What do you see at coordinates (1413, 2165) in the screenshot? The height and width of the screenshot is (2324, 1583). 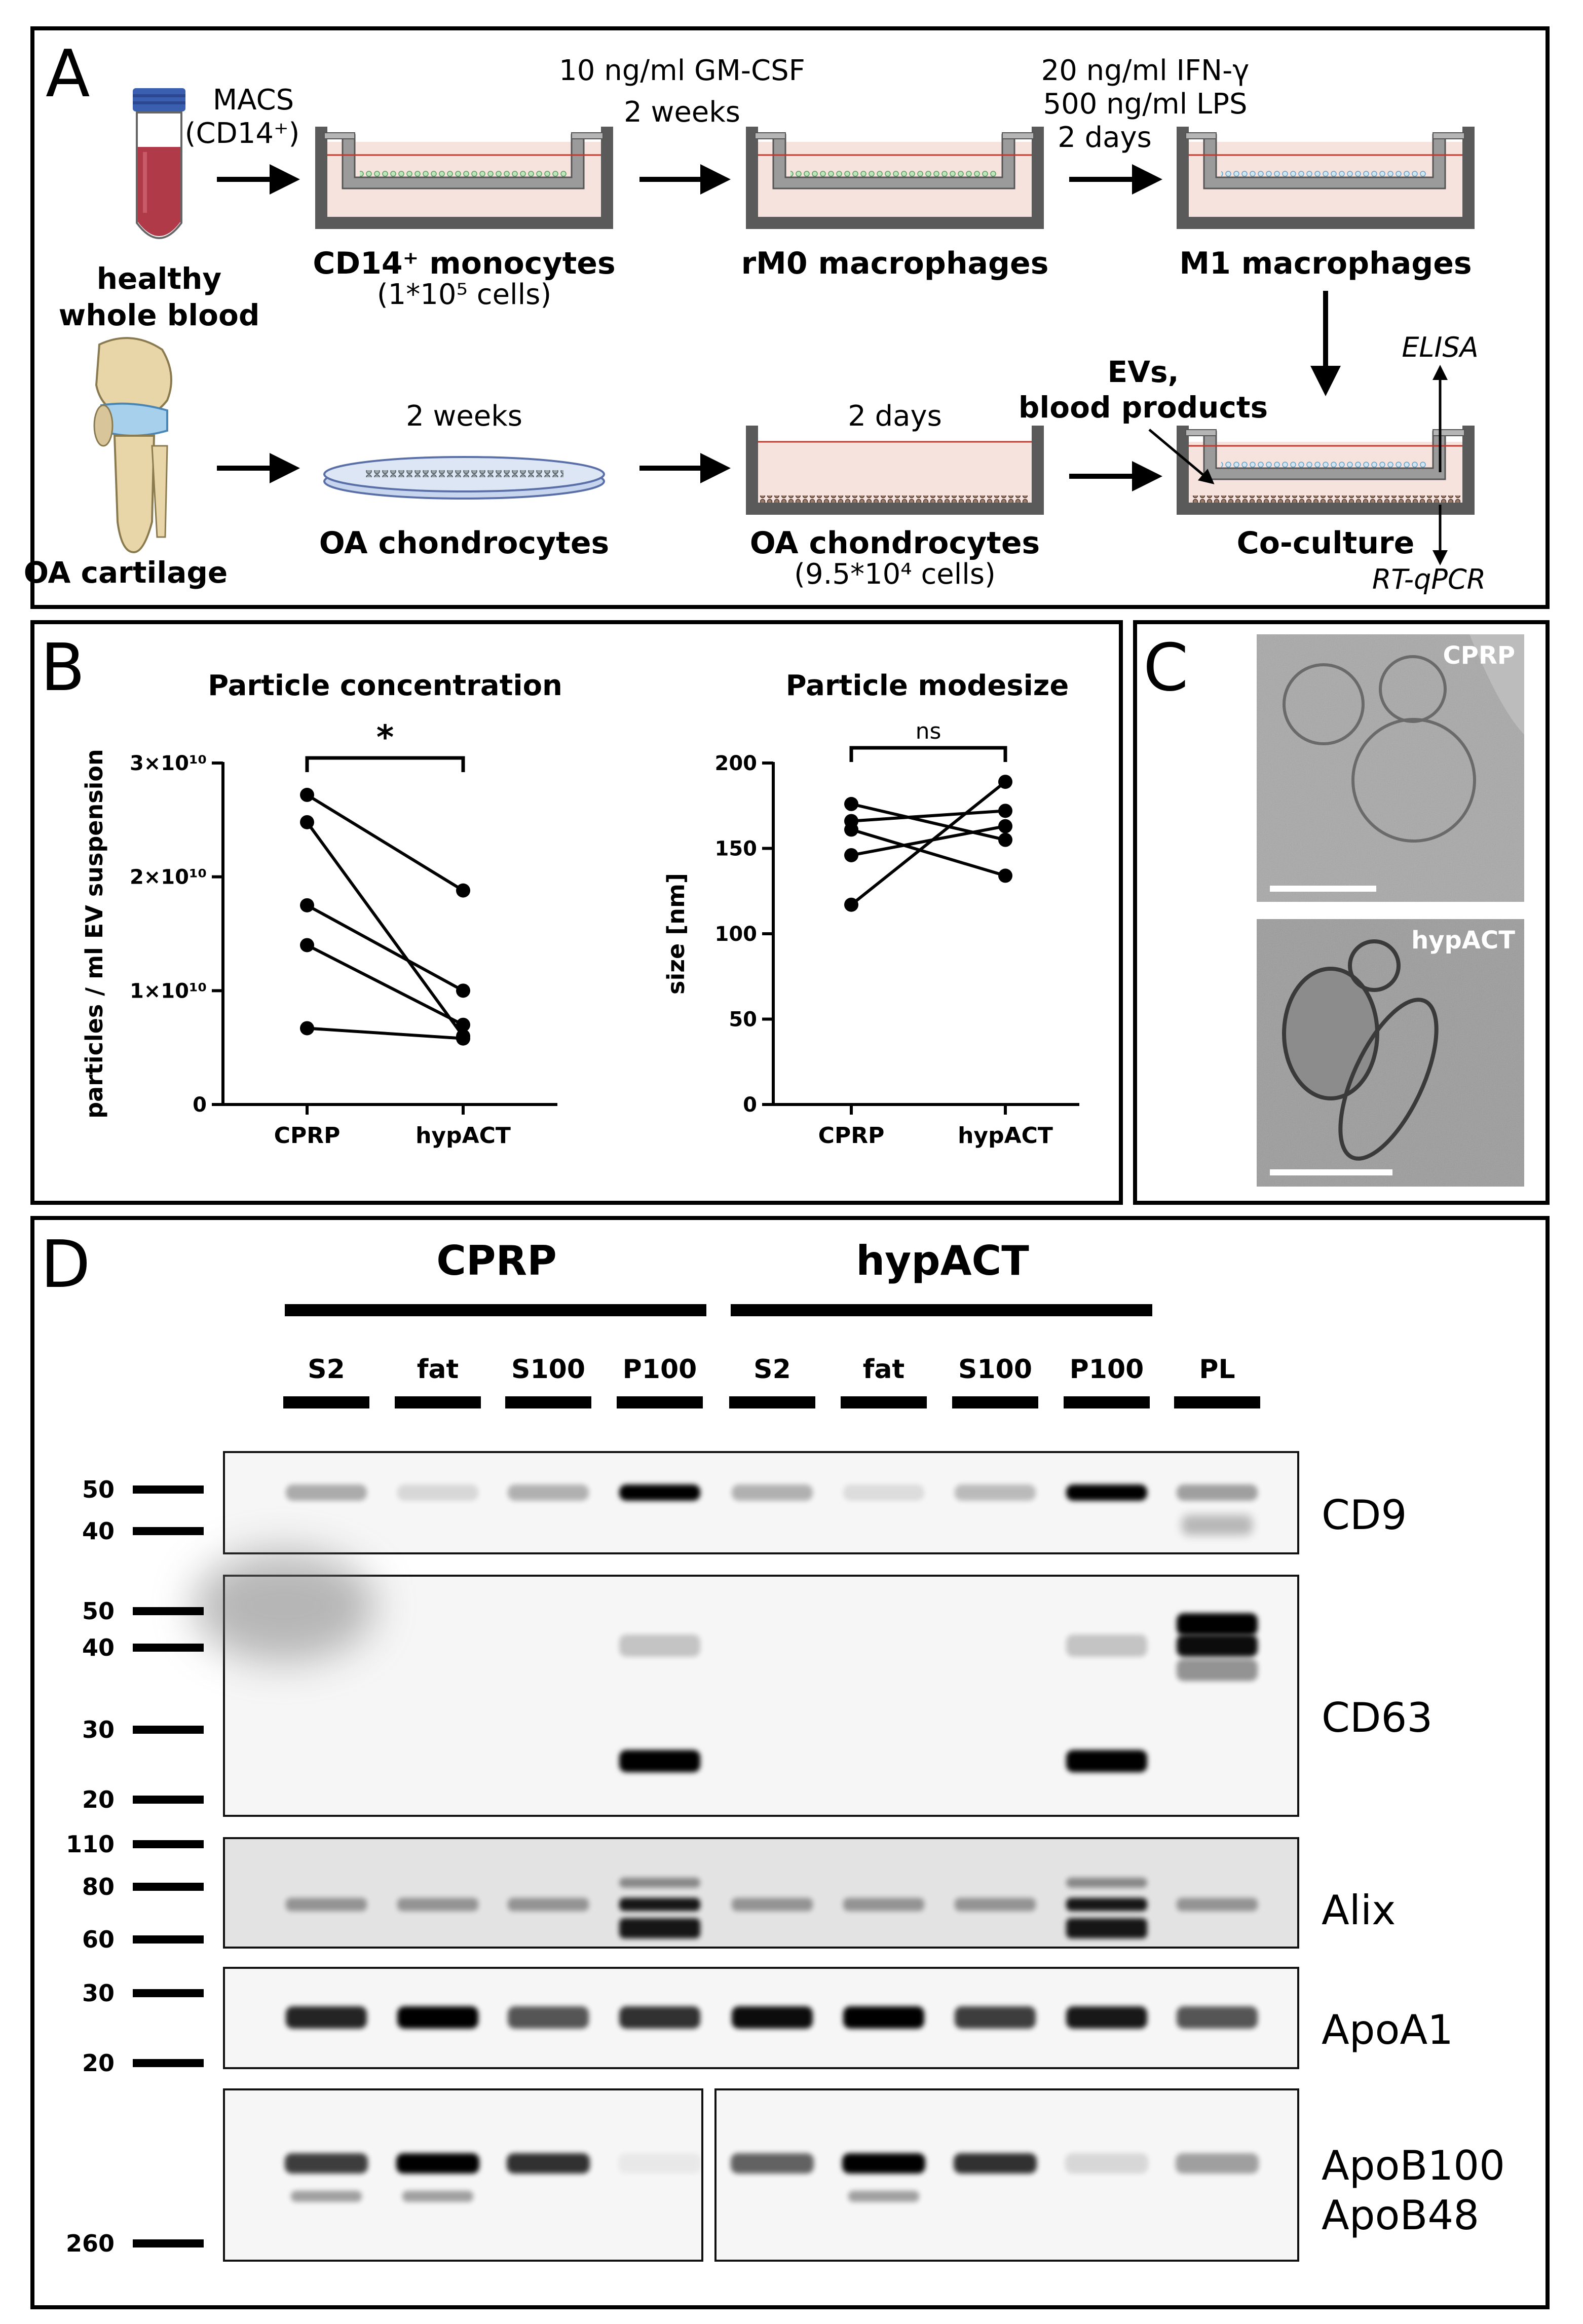 I see `blot-name: ApoB100` at bounding box center [1413, 2165].